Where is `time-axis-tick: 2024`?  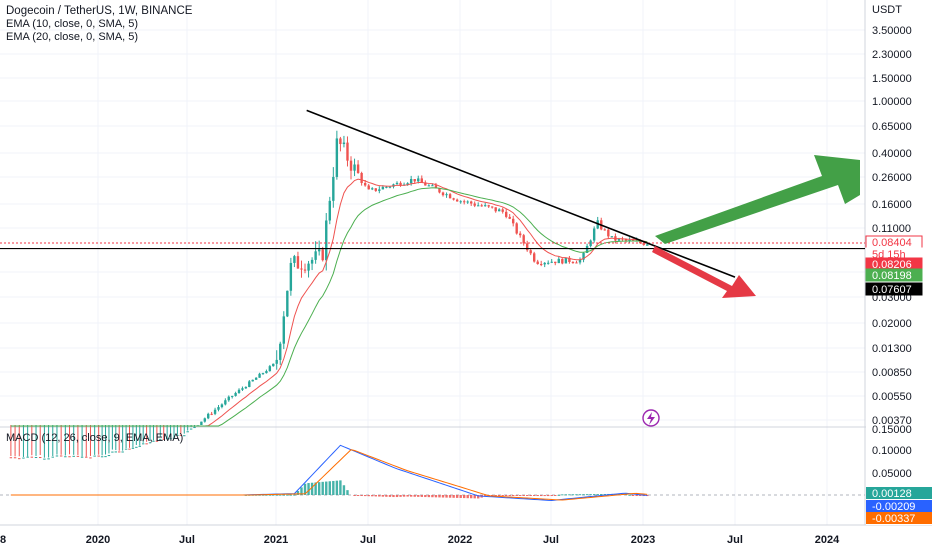 time-axis-tick: 2024 is located at coordinates (827, 540).